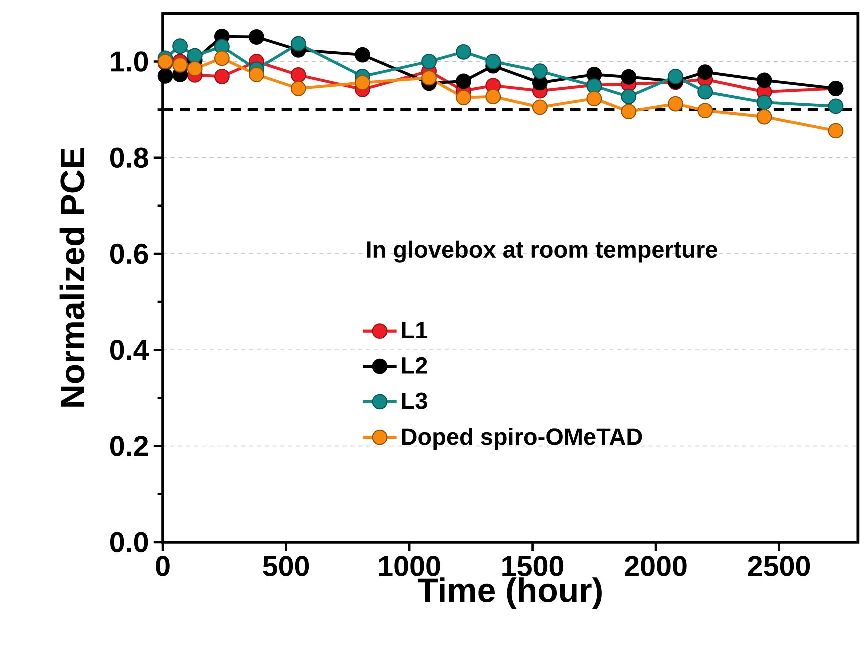 Image resolution: width=866 pixels, height=652 pixels. Describe the element at coordinates (129, 62) in the screenshot. I see `y-tick-label: 1.0` at that location.